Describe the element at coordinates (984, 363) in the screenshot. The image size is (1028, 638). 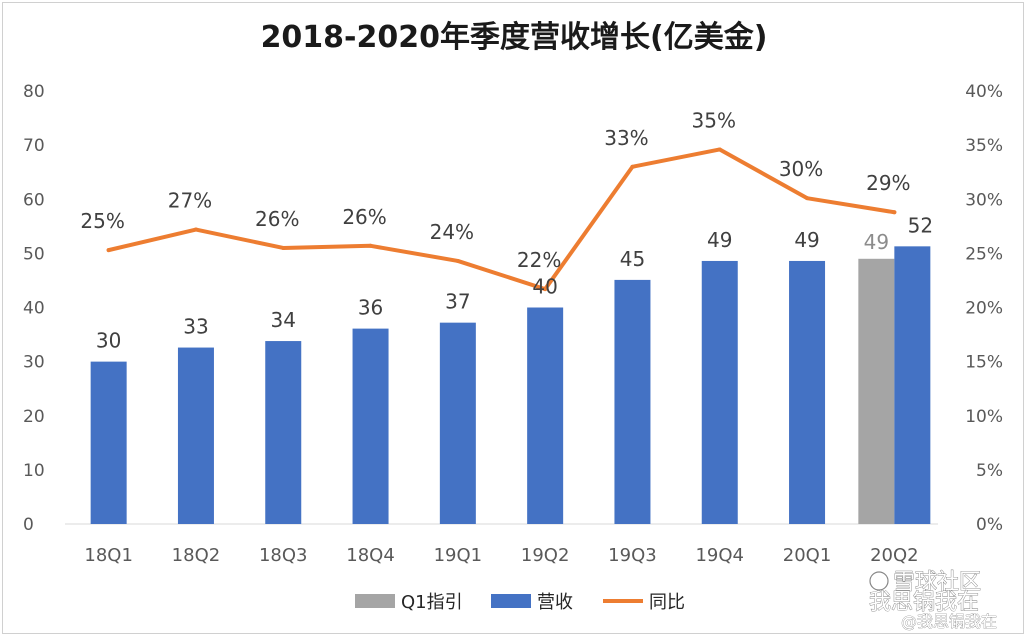
I see `y-right-tick-label: 15%` at that location.